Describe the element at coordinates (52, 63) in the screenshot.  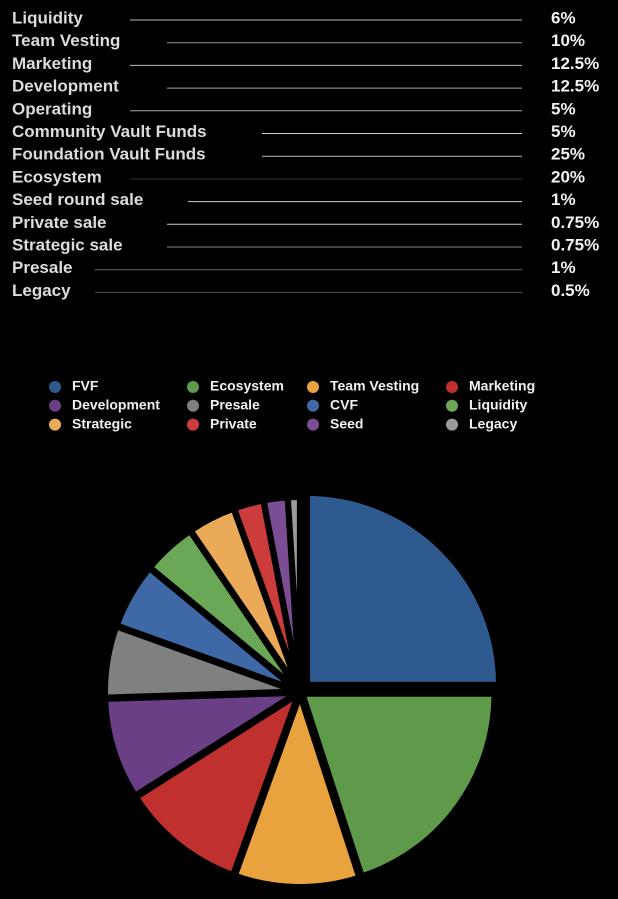
I see `allocation-name: Marketing` at that location.